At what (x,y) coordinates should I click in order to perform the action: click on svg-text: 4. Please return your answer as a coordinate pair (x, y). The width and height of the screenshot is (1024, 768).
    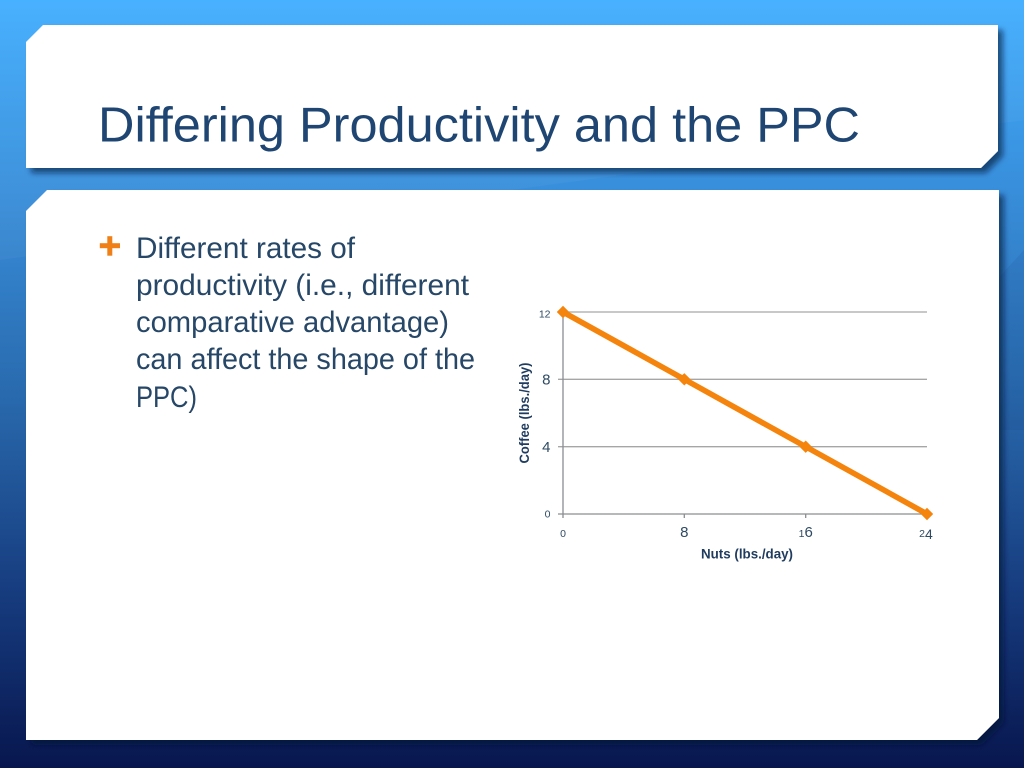
    Looking at the image, I should click on (546, 447).